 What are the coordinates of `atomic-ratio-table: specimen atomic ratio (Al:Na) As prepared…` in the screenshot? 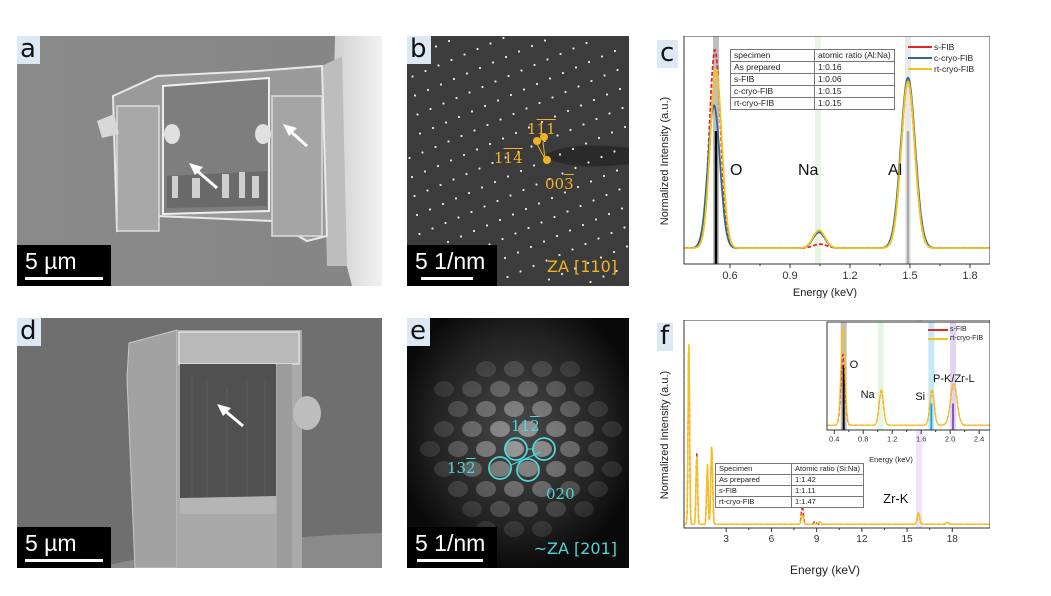 It's located at (812, 79).